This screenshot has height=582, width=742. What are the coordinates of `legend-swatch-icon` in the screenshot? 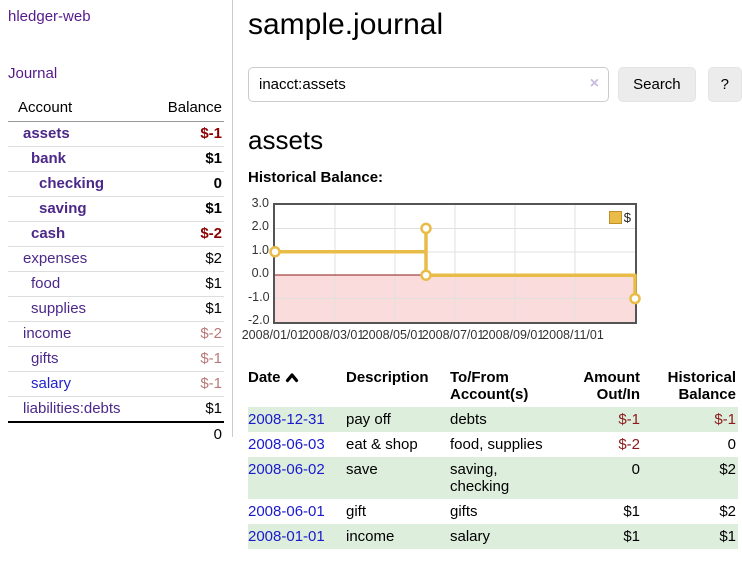 It's located at (615, 217).